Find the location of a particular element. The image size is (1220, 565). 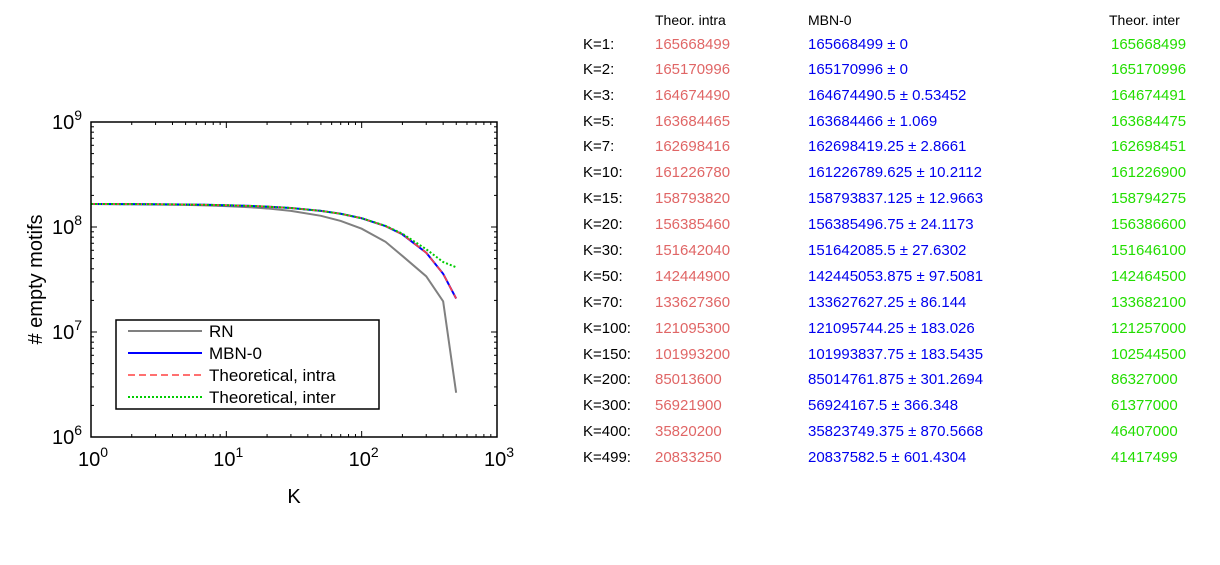

y-tick-label: 10⁹ is located at coordinates (67, 120).